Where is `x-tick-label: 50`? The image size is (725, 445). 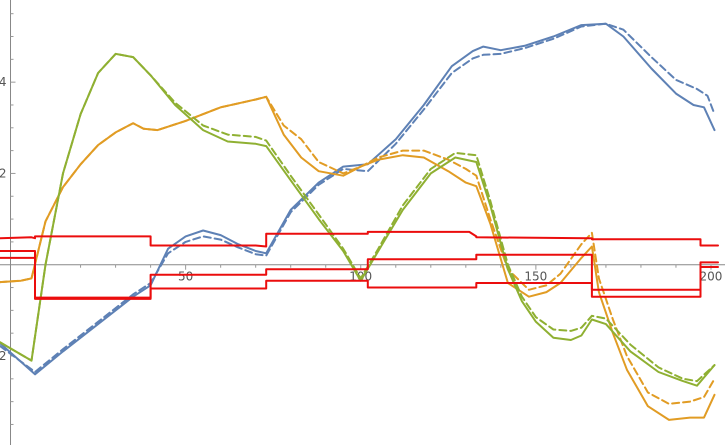 x-tick-label: 50 is located at coordinates (185, 277).